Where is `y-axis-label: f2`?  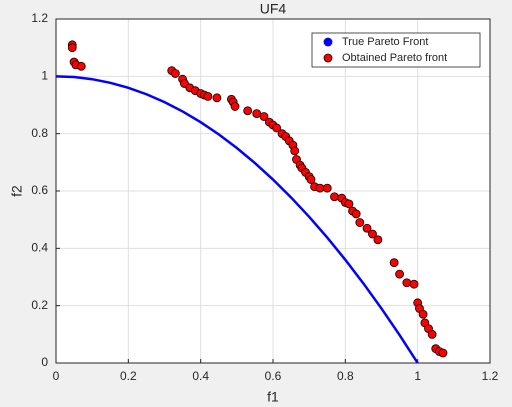
y-axis-label: f2 is located at coordinates (17, 191).